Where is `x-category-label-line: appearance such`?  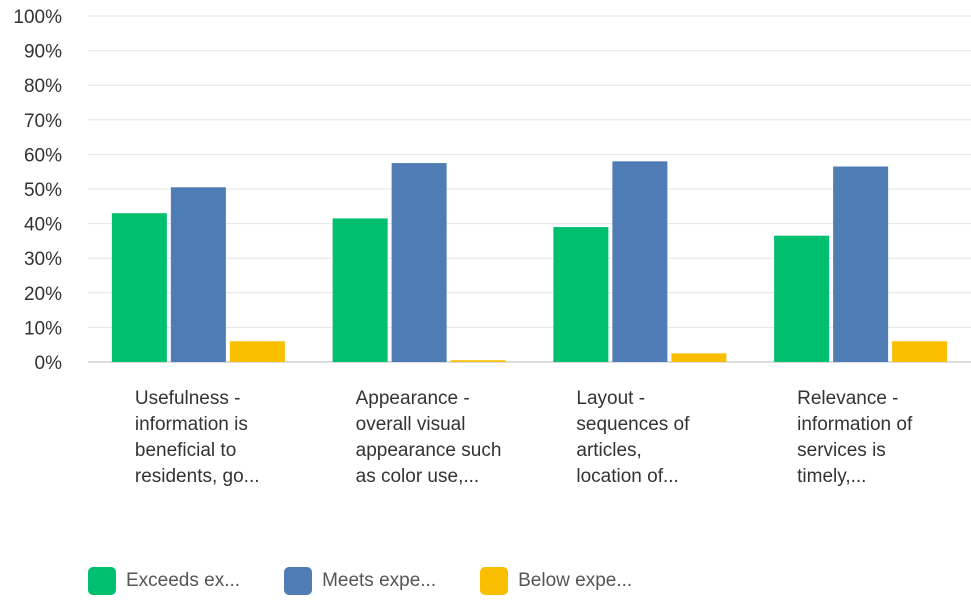
x-category-label-line: appearance such is located at coordinates (428, 450).